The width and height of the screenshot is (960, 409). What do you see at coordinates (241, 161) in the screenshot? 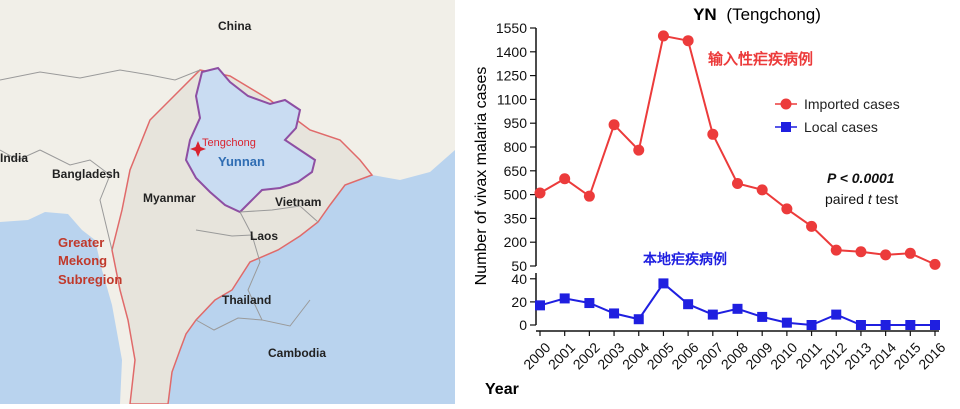
I see `label-yunnan: Yunnan` at bounding box center [241, 161].